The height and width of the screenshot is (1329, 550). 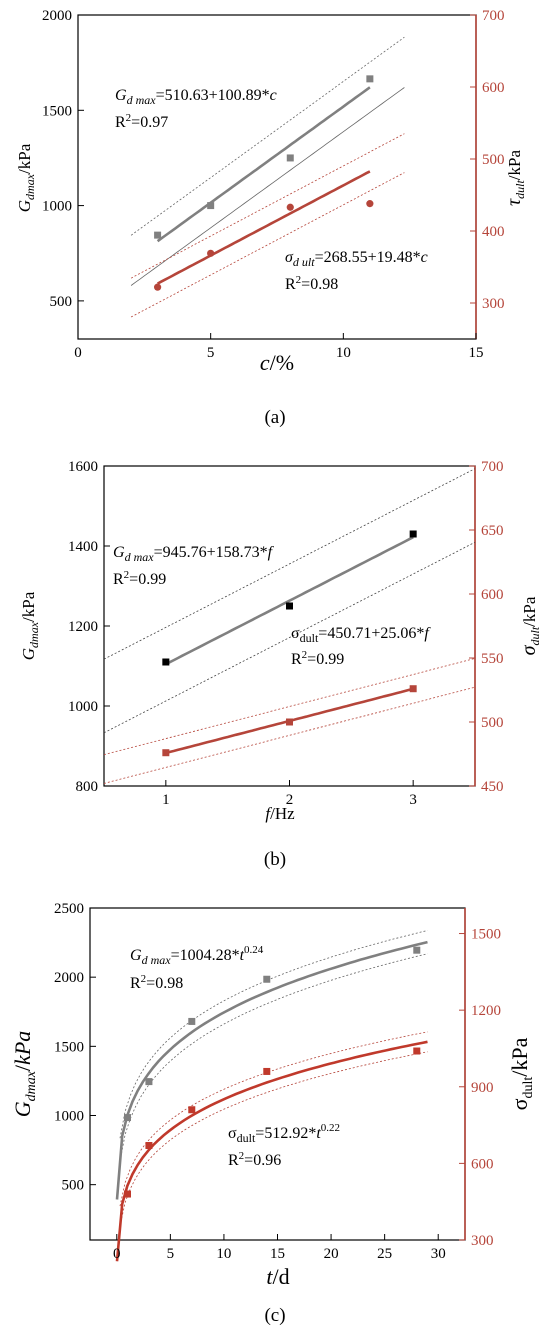 I want to click on y-tick-label: 800, so click(x=87, y=787).